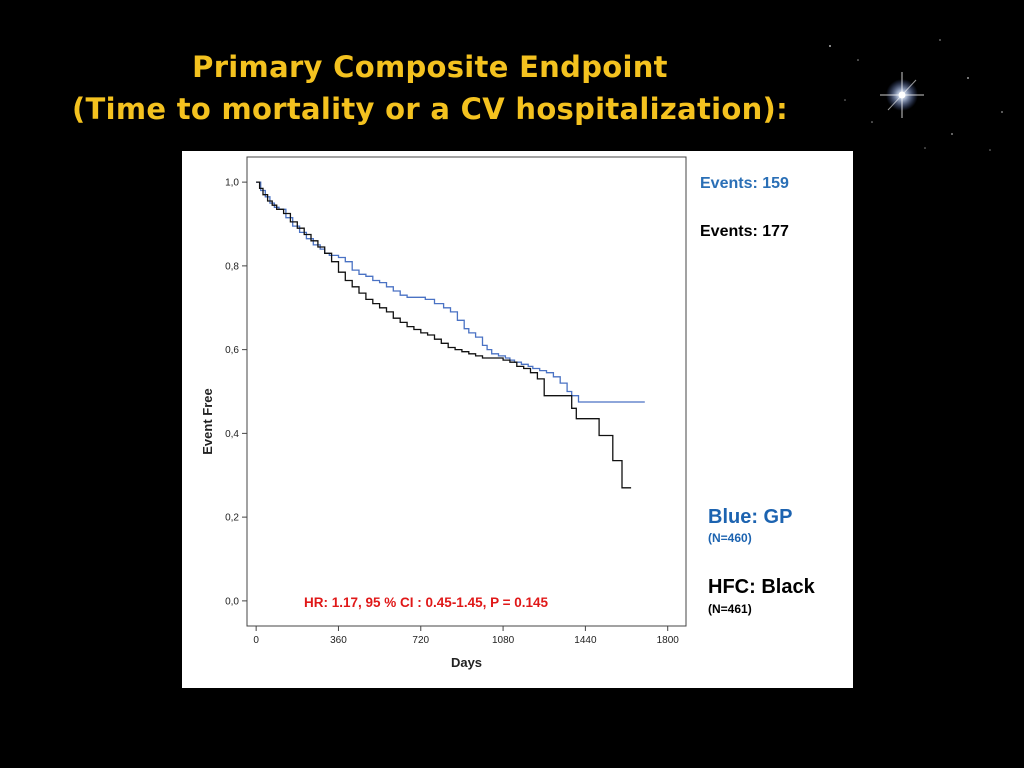 The height and width of the screenshot is (768, 1024). I want to click on events-hfc-label: Events: 177, so click(744, 231).